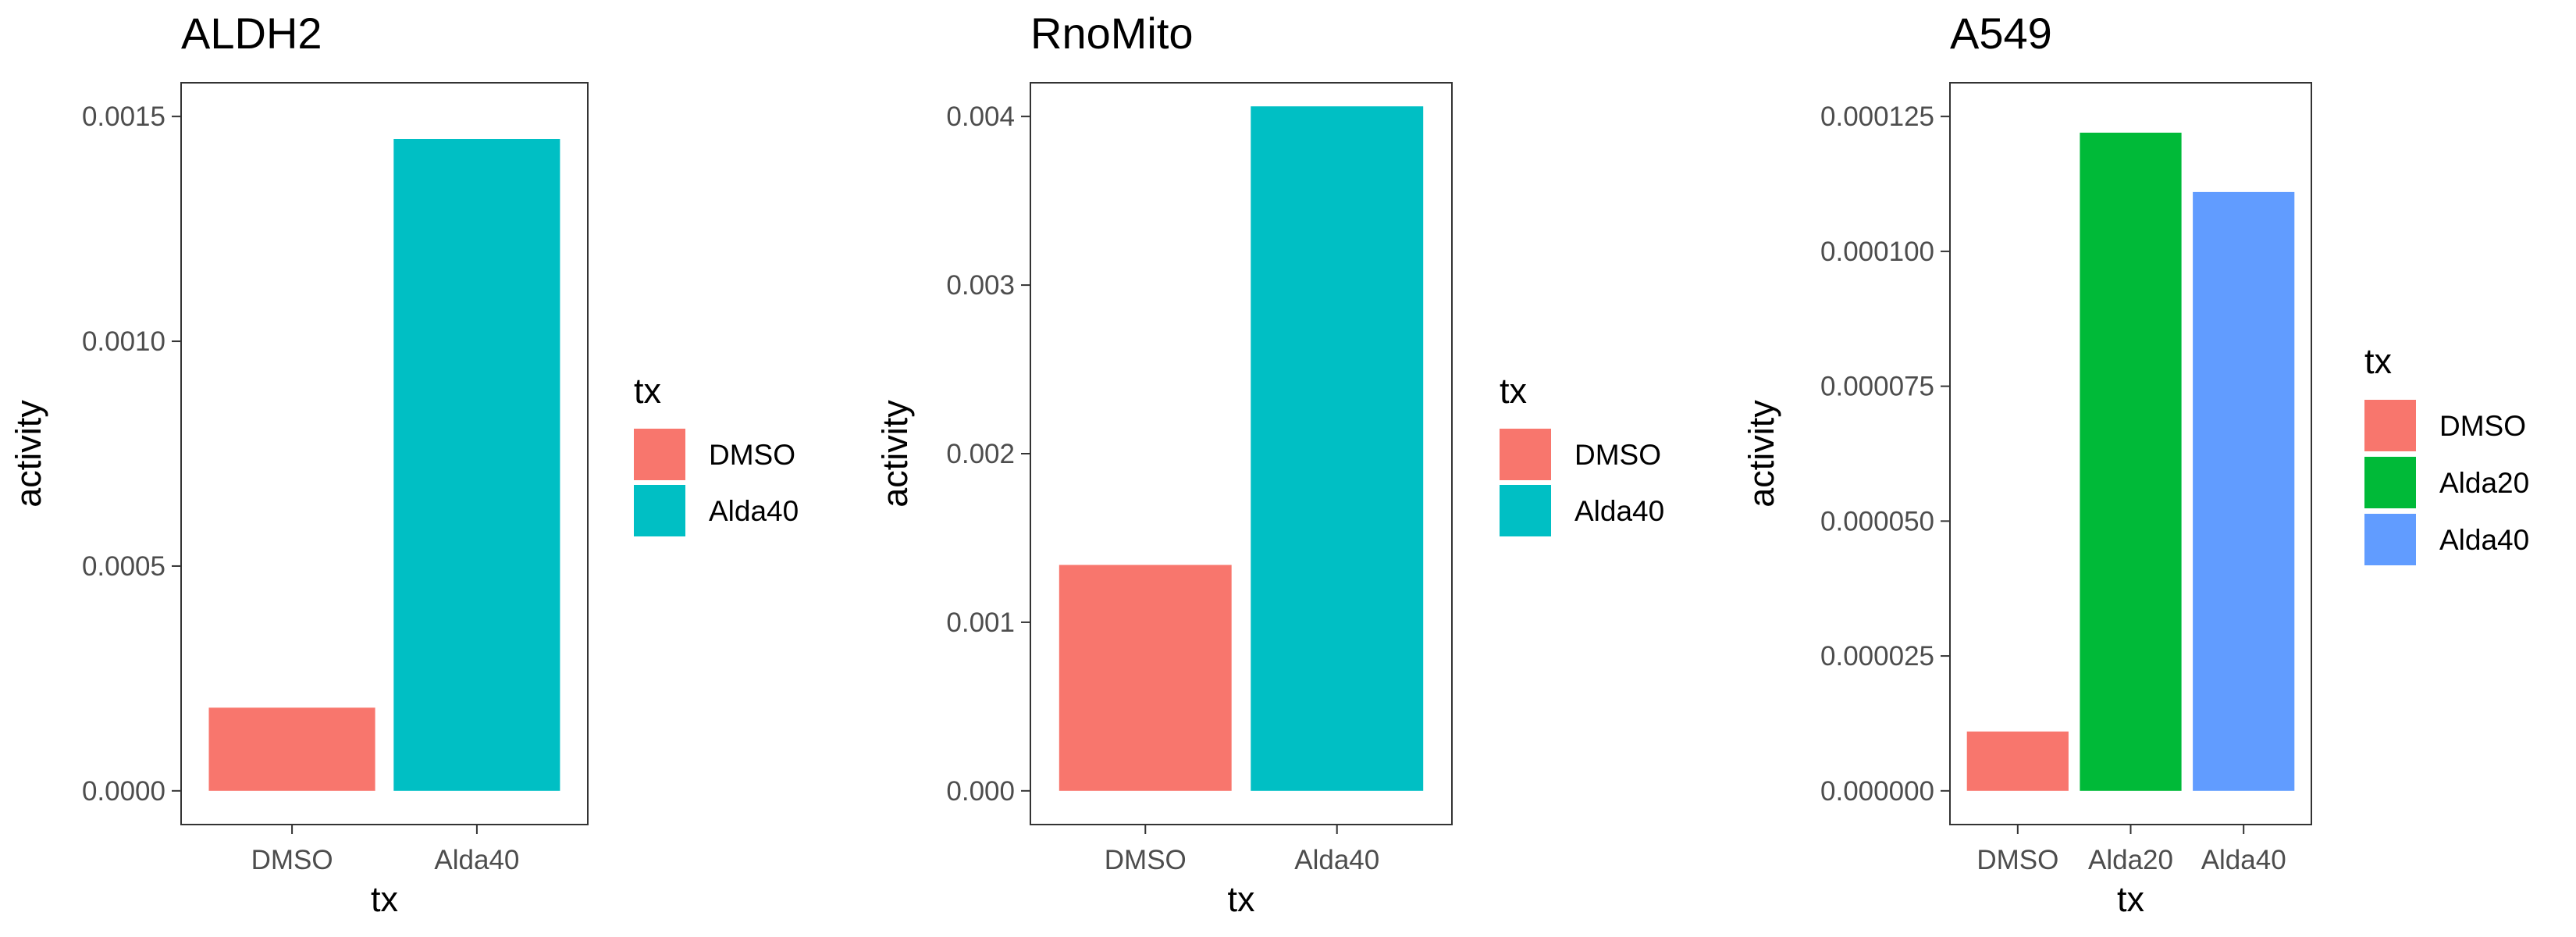  What do you see at coordinates (1877, 656) in the screenshot?
I see `y-tick-label: 0.000025` at bounding box center [1877, 656].